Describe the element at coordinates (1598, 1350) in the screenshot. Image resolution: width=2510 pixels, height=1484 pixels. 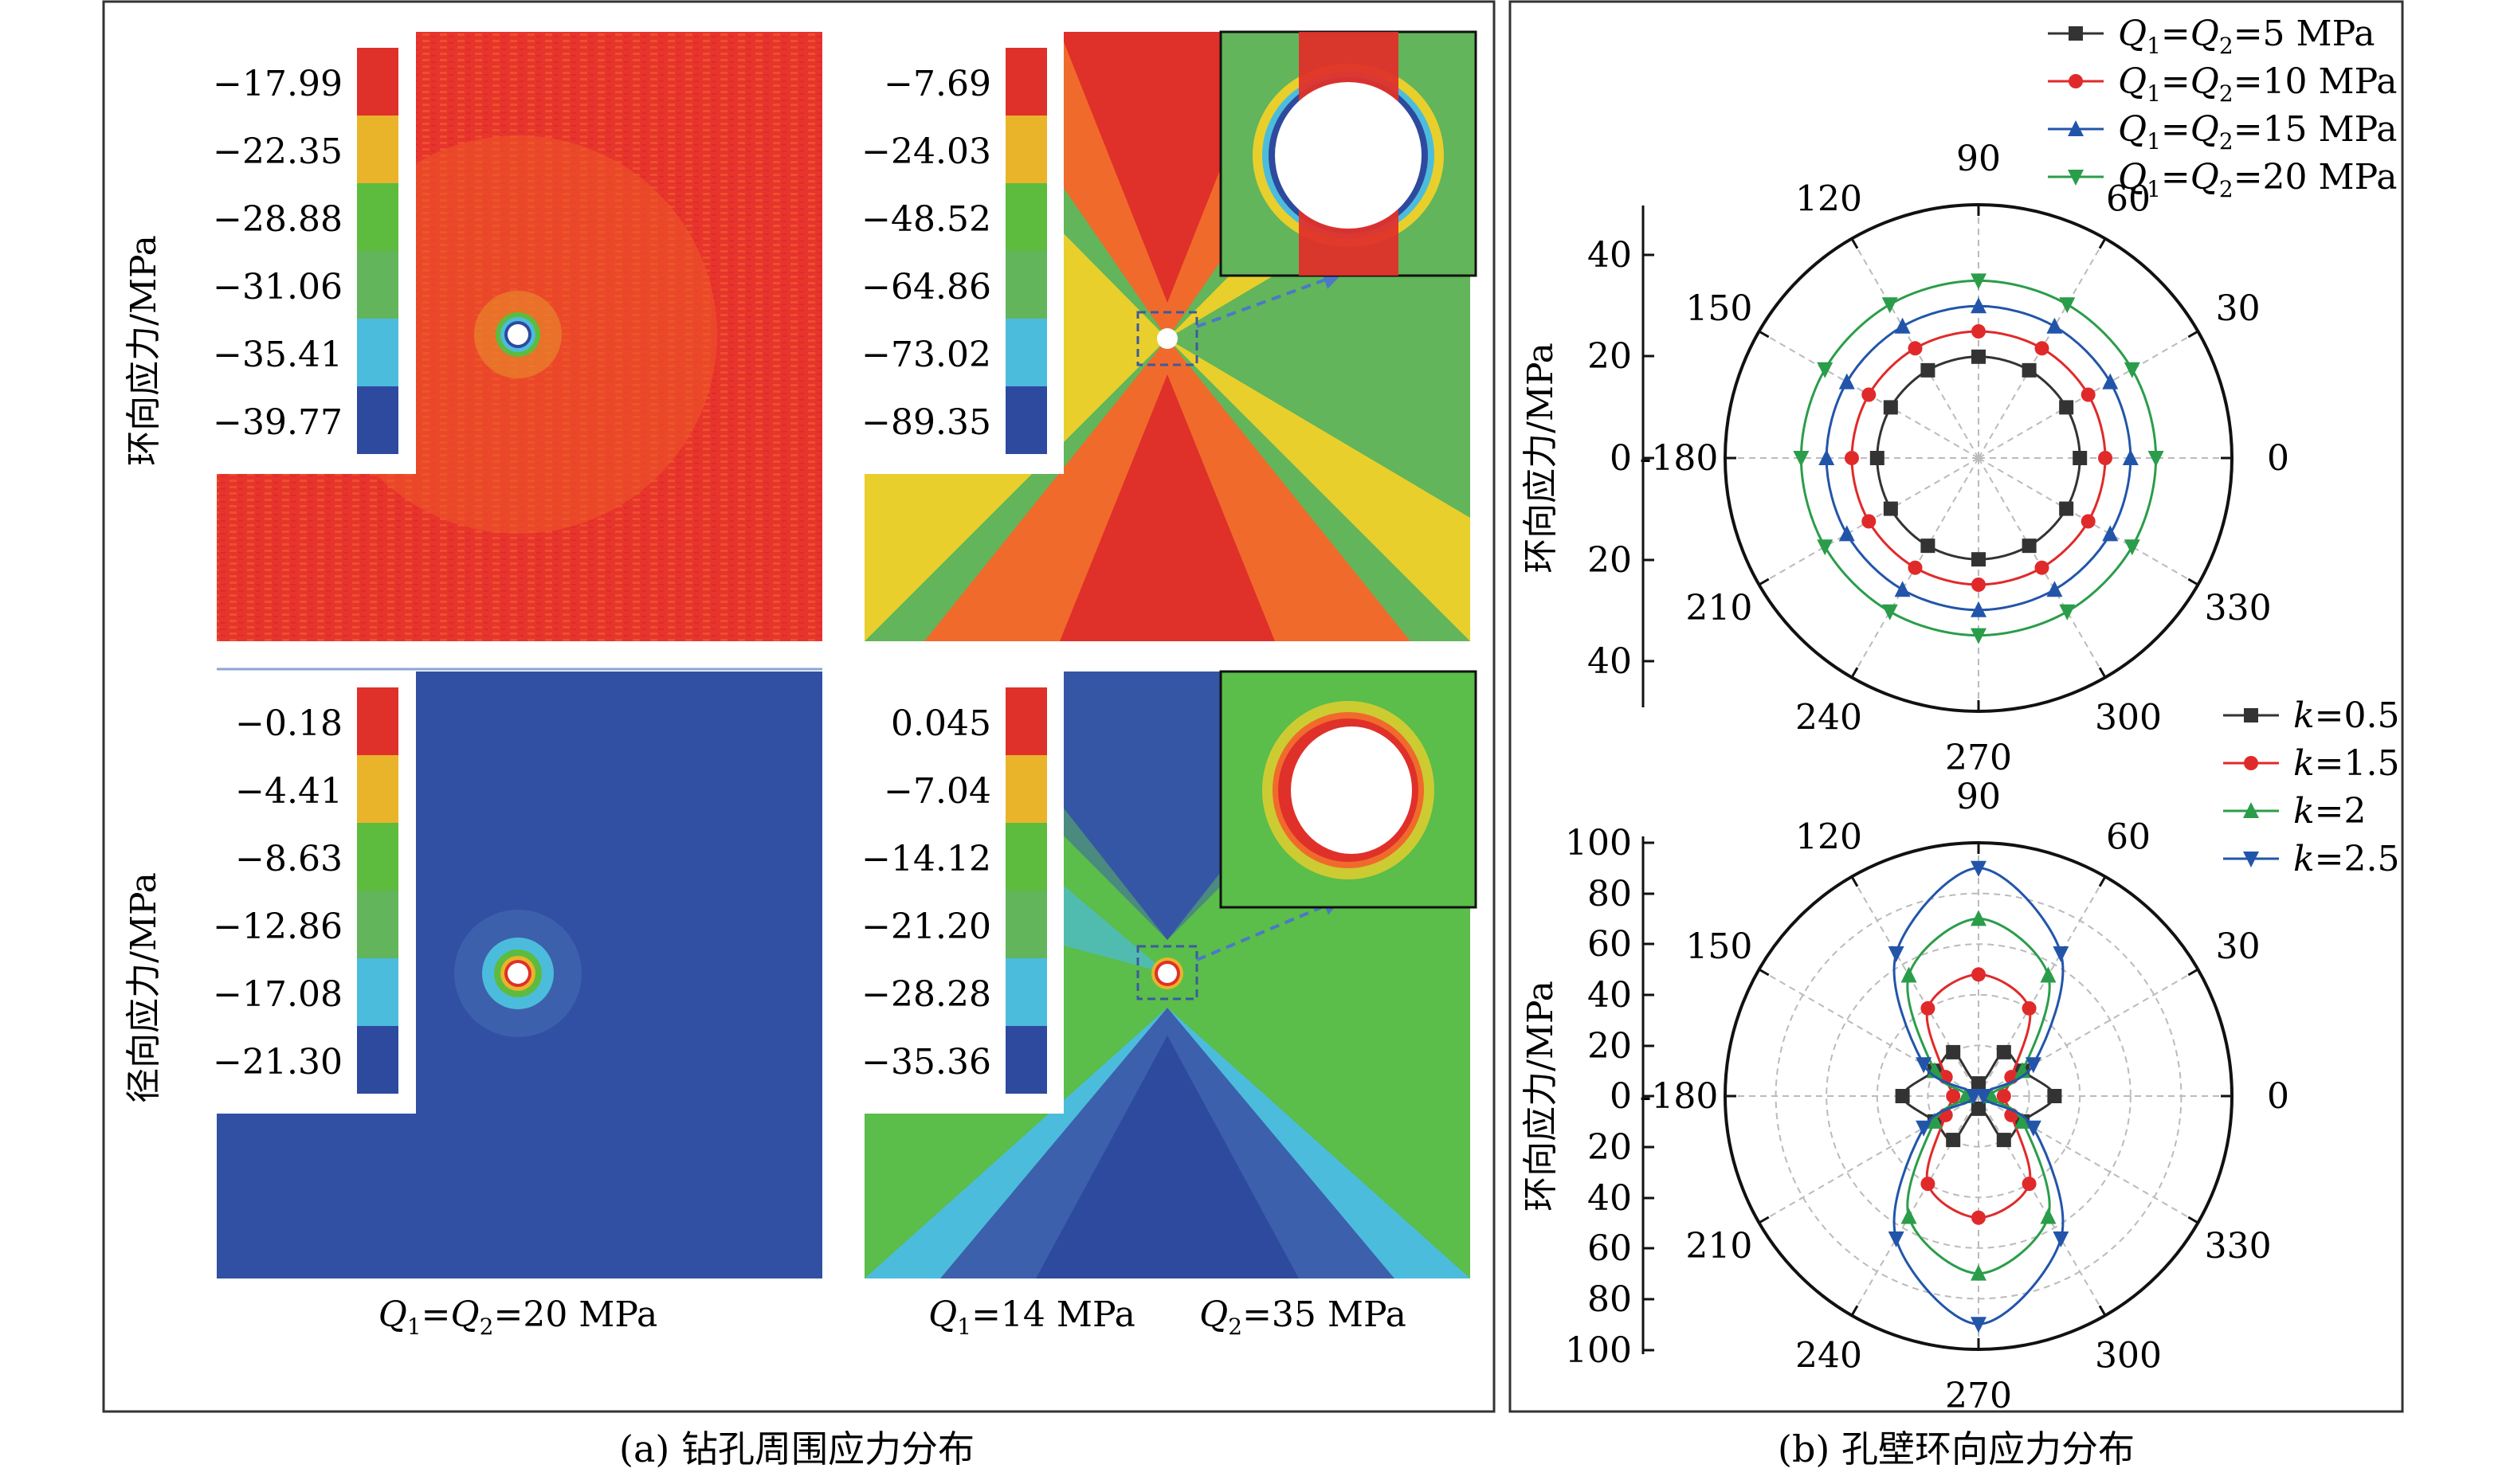
I see `radial-axis-label: 100` at that location.